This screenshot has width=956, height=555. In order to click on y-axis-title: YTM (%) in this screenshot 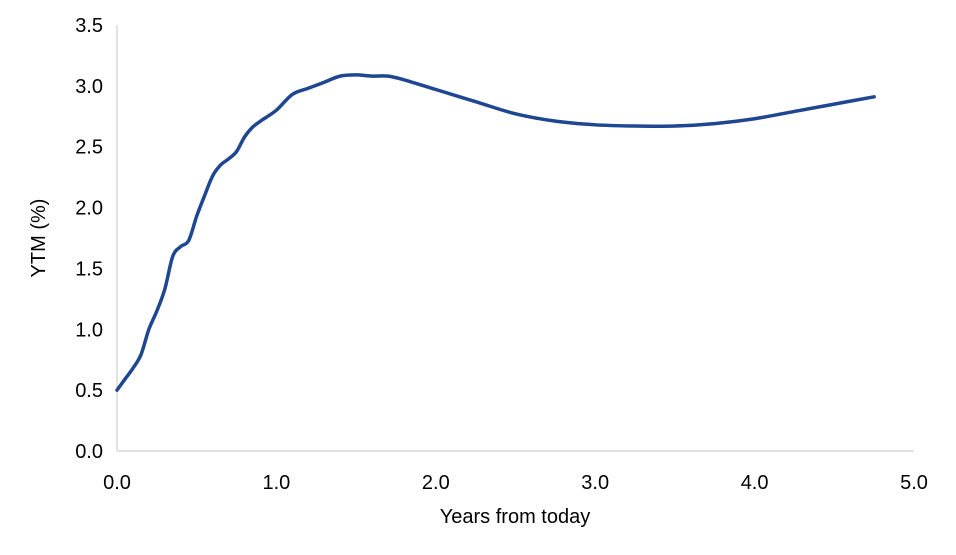, I will do `click(39, 238)`.